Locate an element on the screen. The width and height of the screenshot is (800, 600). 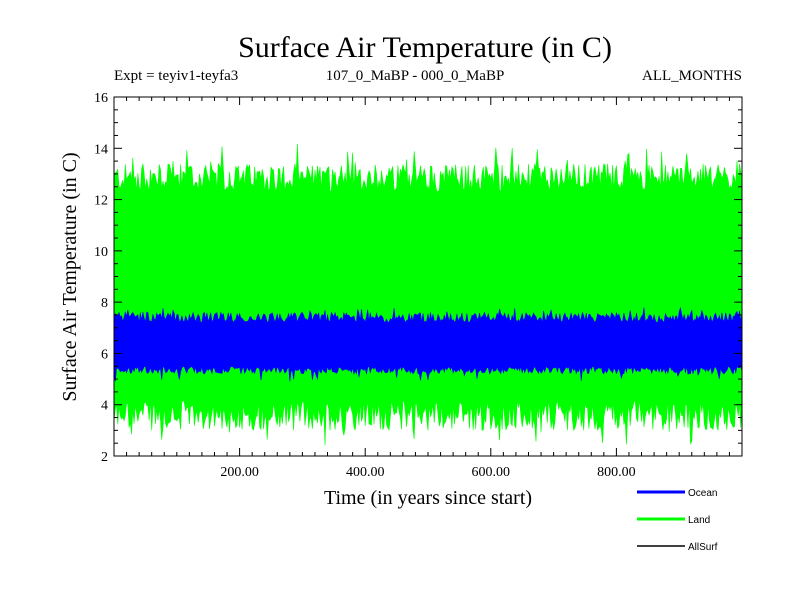
y-tick-label: 14 is located at coordinates (101, 149).